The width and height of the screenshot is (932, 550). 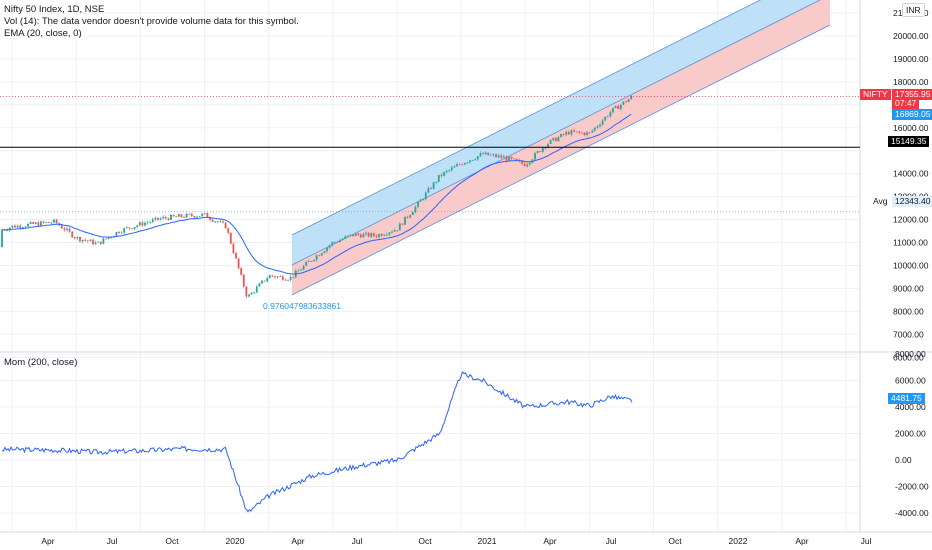 I want to click on symbol-title: Nifty 50 Index, 1D, NSE, so click(x=54, y=9).